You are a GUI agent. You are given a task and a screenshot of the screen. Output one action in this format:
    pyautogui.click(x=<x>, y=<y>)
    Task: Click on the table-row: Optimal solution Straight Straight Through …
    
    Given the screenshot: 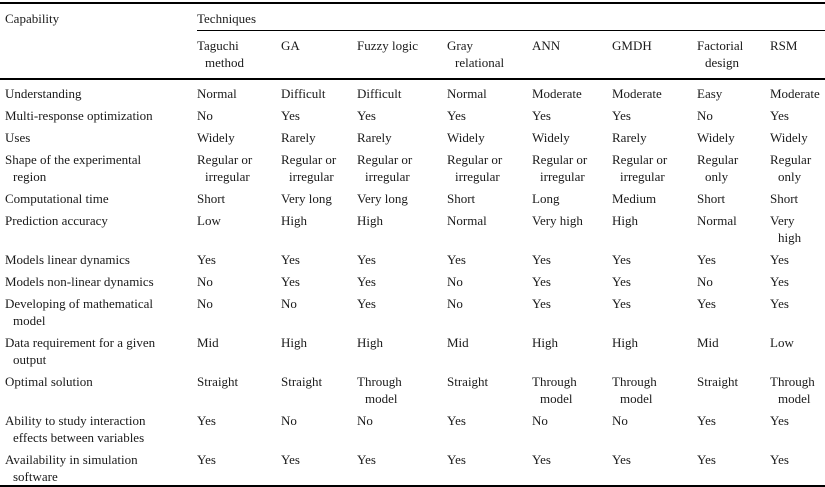 What is the action you would take?
    pyautogui.click(x=412, y=387)
    